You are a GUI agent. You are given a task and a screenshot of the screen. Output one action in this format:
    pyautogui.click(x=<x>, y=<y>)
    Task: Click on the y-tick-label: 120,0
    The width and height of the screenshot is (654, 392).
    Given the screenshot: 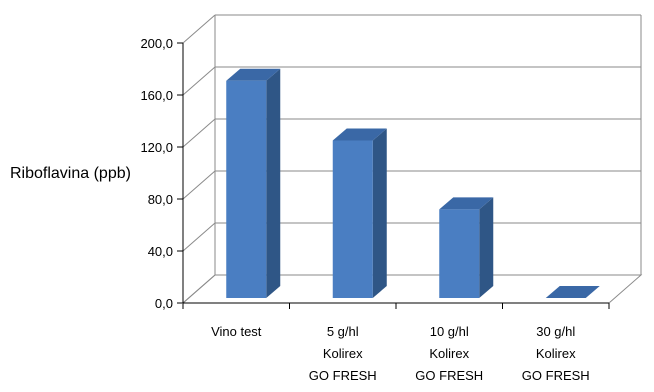 What is the action you would take?
    pyautogui.click(x=156, y=147)
    